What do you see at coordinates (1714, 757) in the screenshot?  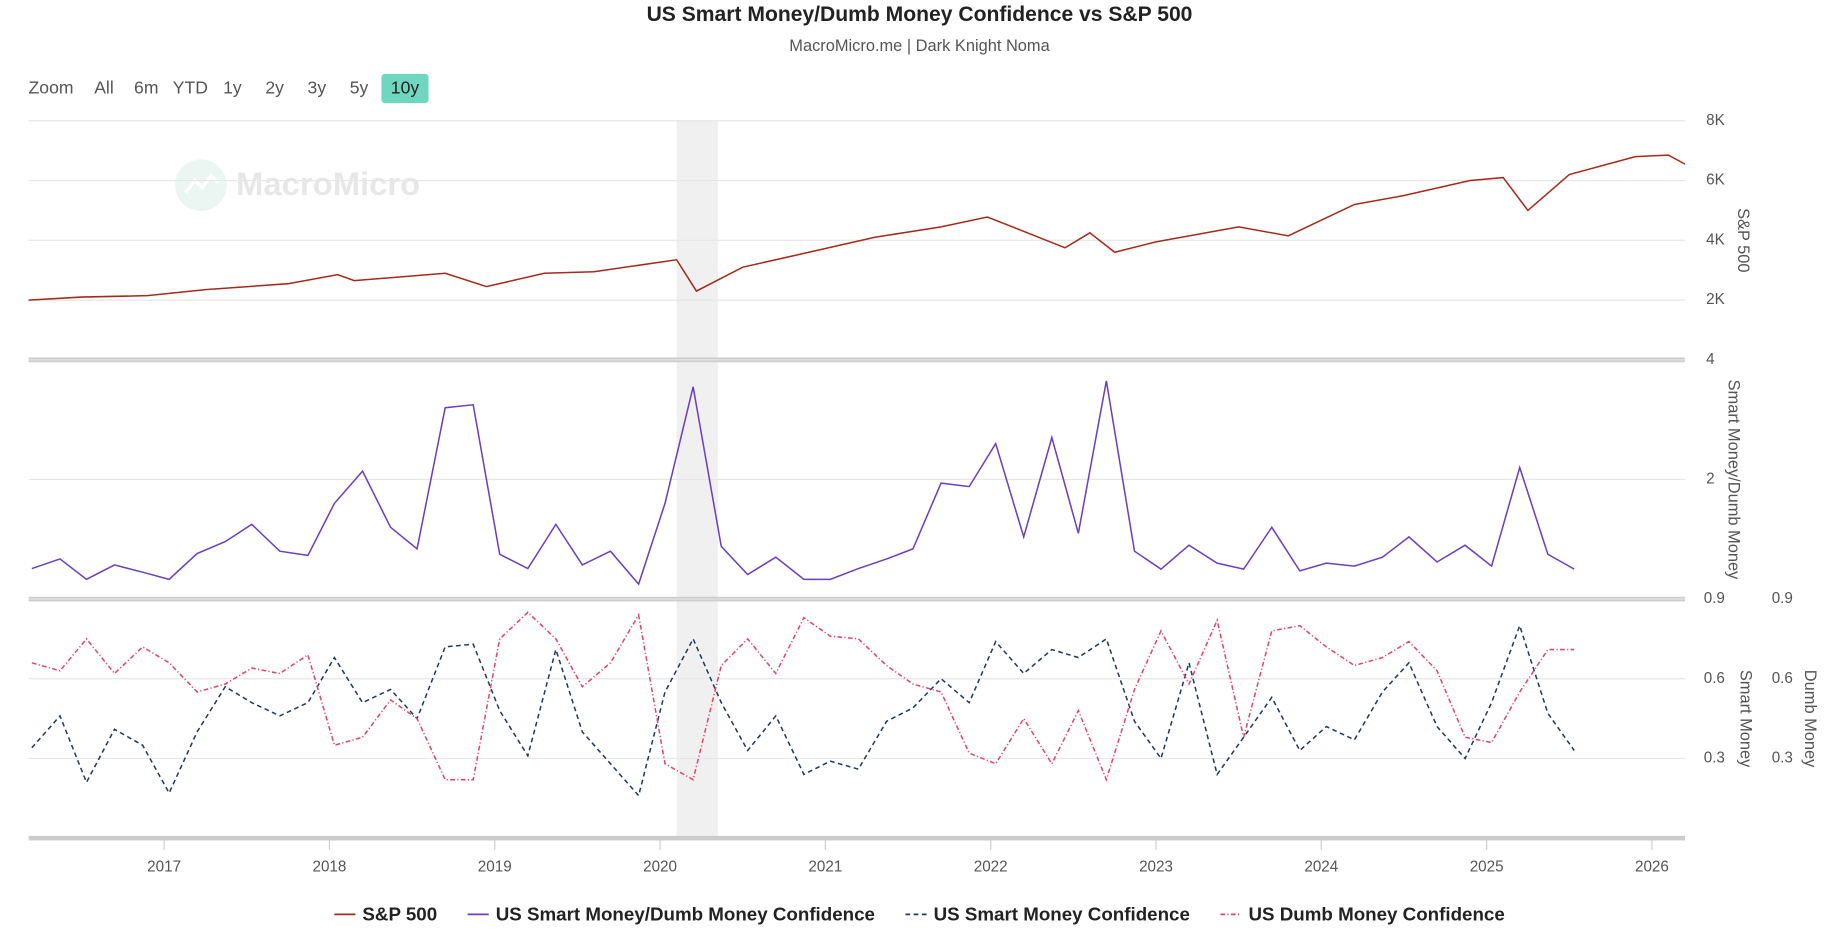 I see `y-tick-label: 0.3` at bounding box center [1714, 757].